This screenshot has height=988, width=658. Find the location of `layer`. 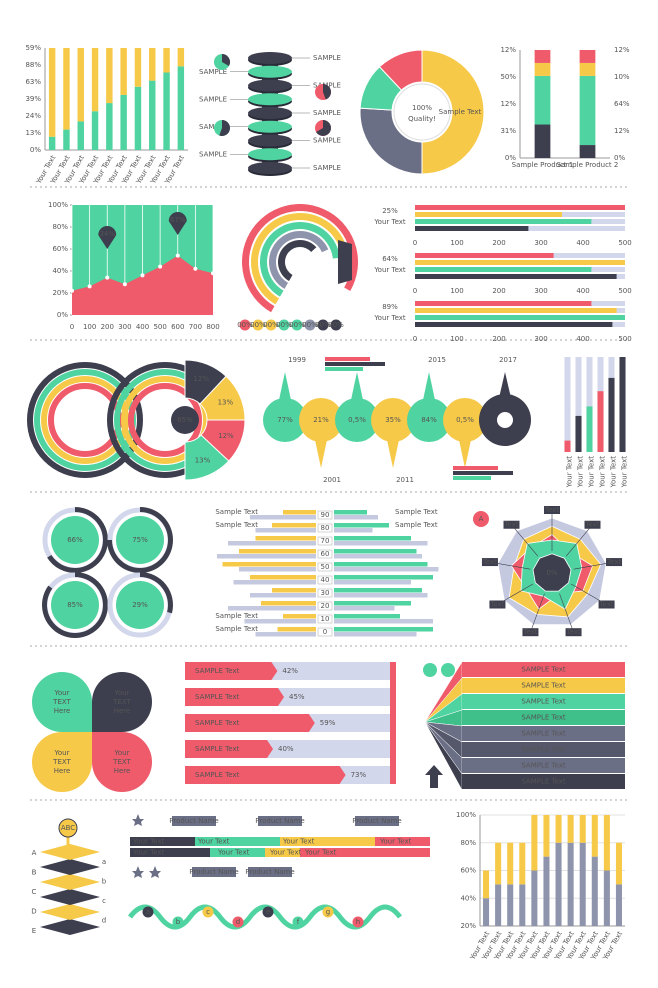

layer is located at coordinates (70, 897).